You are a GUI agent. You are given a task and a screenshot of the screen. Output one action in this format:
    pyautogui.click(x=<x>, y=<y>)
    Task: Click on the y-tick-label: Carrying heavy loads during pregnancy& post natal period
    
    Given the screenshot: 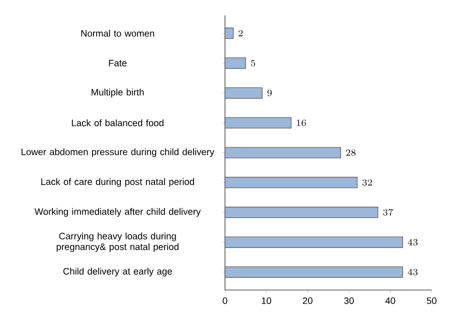 What is the action you would take?
    pyautogui.click(x=117, y=242)
    